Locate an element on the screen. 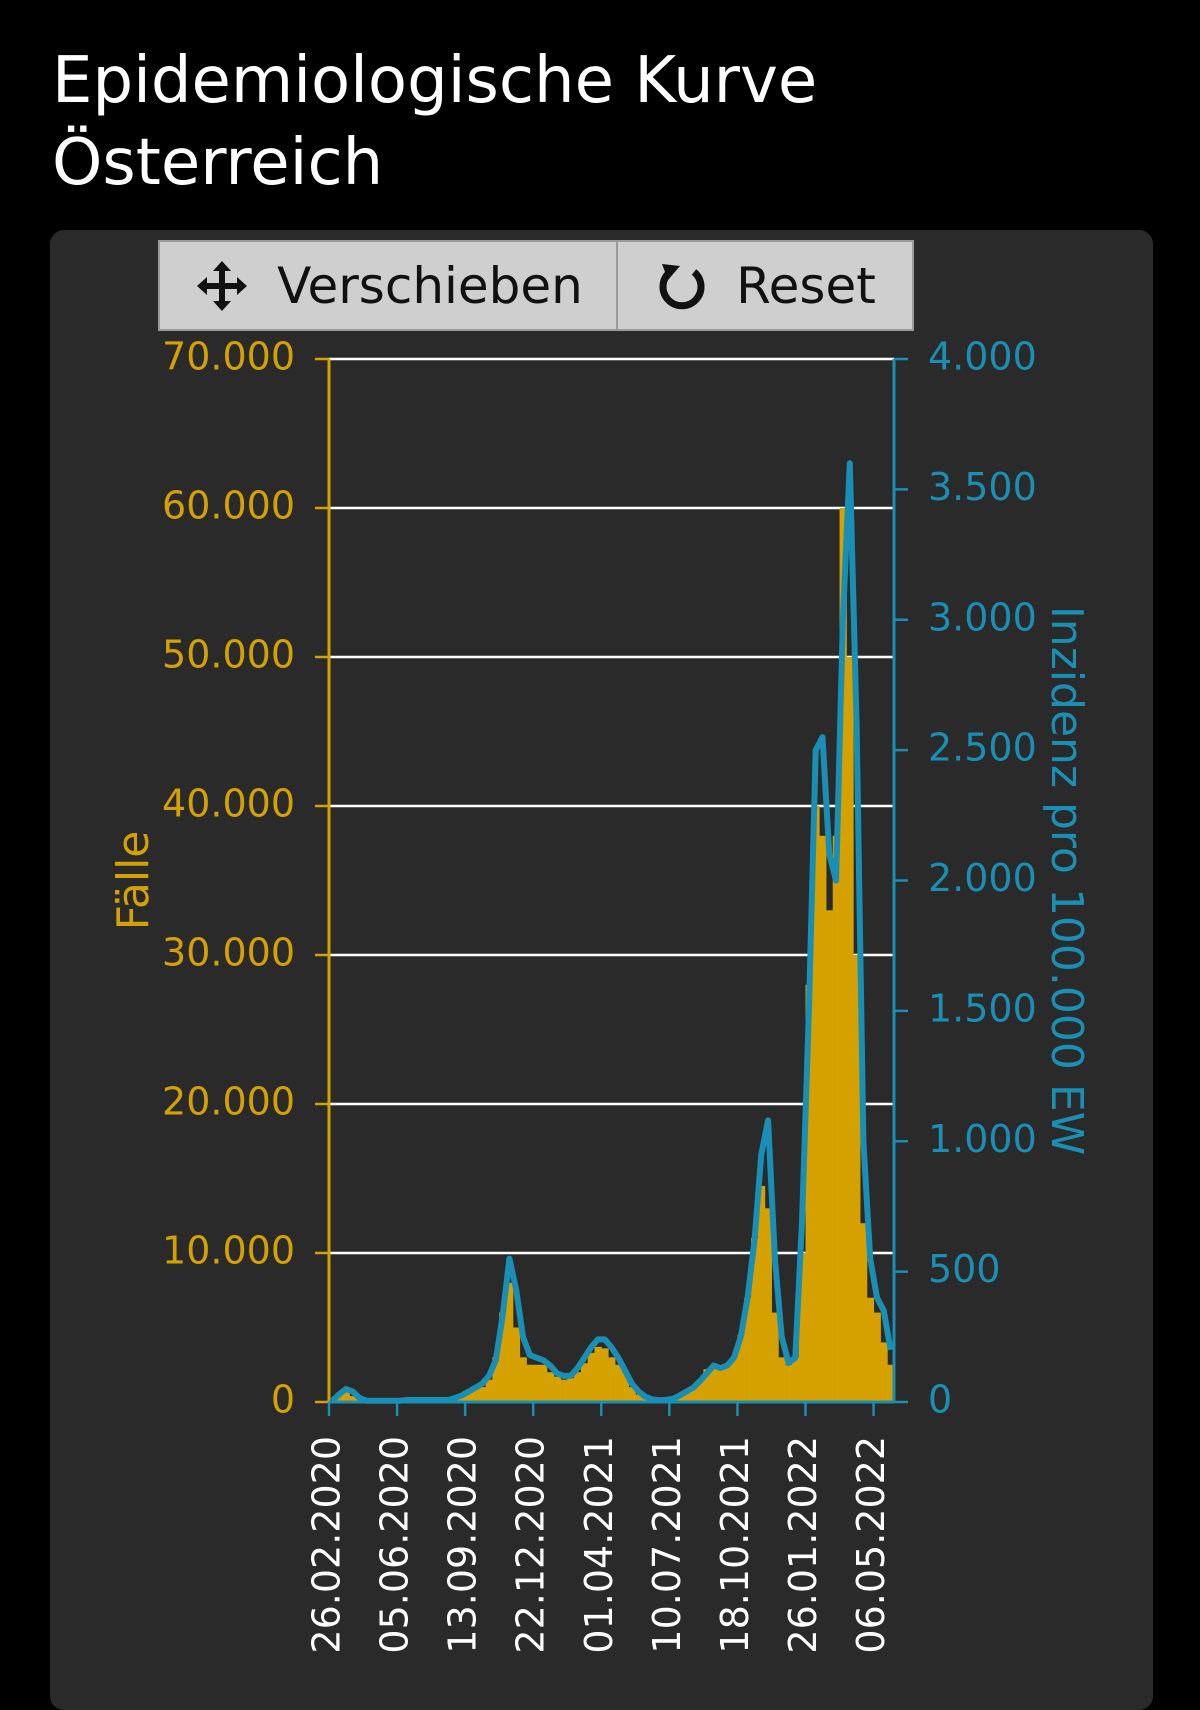  y2-tick-label: 0 is located at coordinates (940, 1400).